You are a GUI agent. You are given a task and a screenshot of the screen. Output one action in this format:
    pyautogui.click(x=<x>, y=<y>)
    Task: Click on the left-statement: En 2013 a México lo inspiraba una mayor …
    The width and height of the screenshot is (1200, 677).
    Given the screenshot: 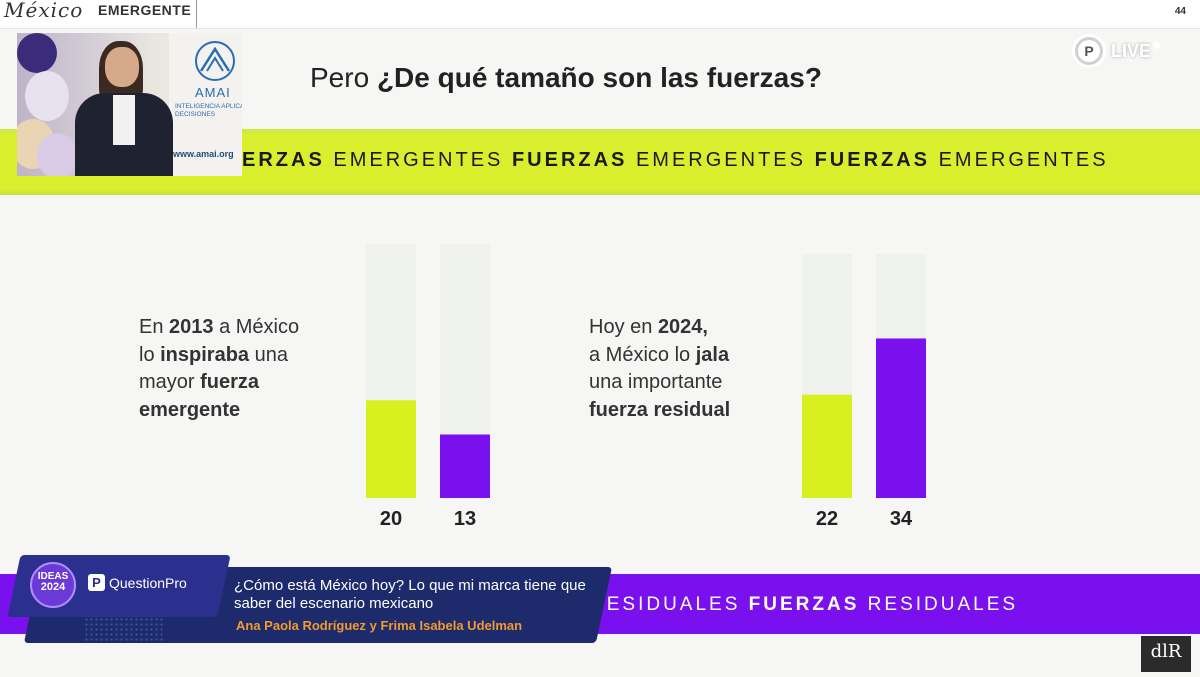 What is the action you would take?
    pyautogui.click(x=219, y=368)
    